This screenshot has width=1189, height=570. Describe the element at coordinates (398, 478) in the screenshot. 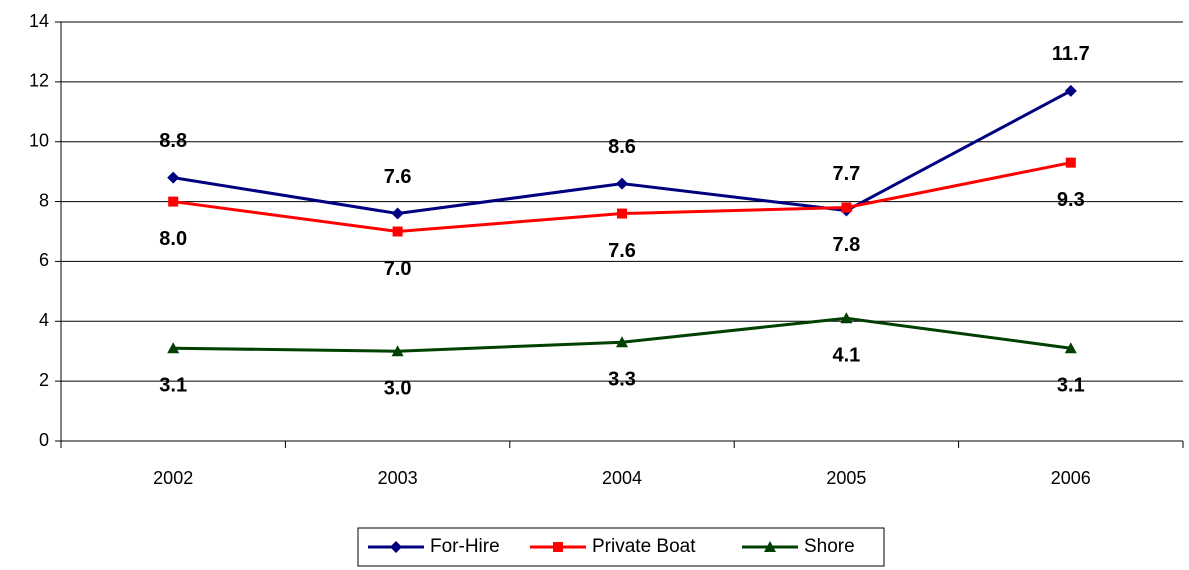

I see `x-tick-label: 2003` at that location.